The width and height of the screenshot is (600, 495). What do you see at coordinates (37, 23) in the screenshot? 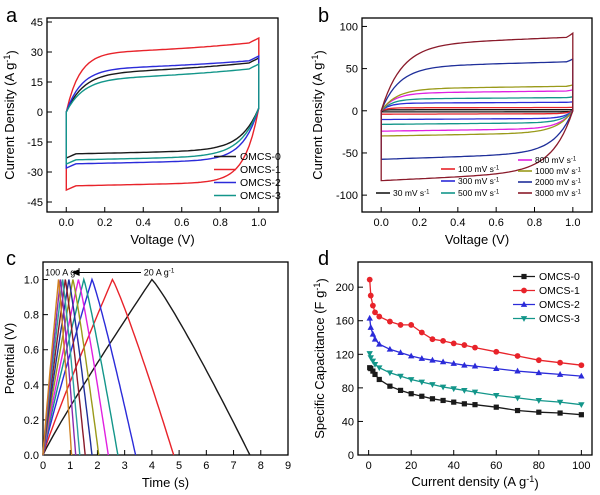
I see `y-tick-label: 45` at bounding box center [37, 23].